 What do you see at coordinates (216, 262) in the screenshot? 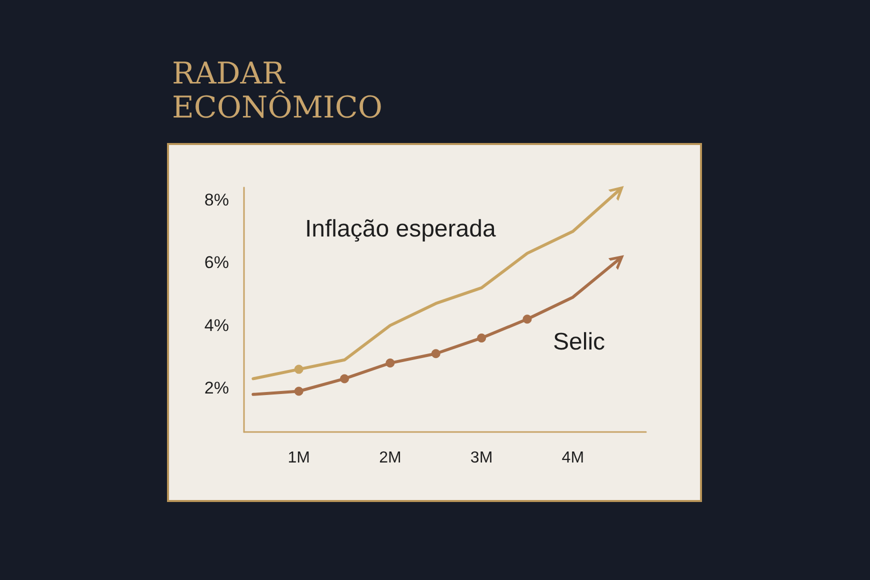
I see `y-tick-label: 6%` at bounding box center [216, 262].